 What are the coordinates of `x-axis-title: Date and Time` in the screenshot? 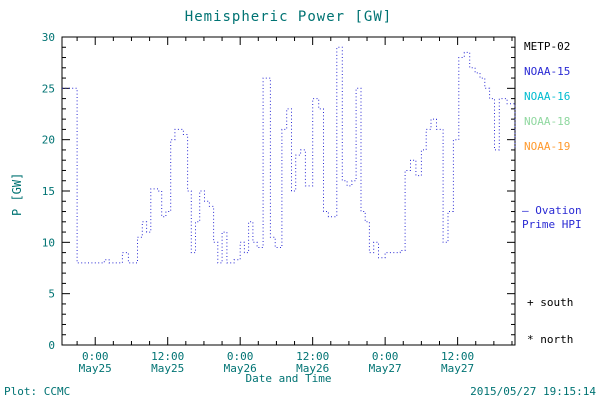 It's located at (288, 378).